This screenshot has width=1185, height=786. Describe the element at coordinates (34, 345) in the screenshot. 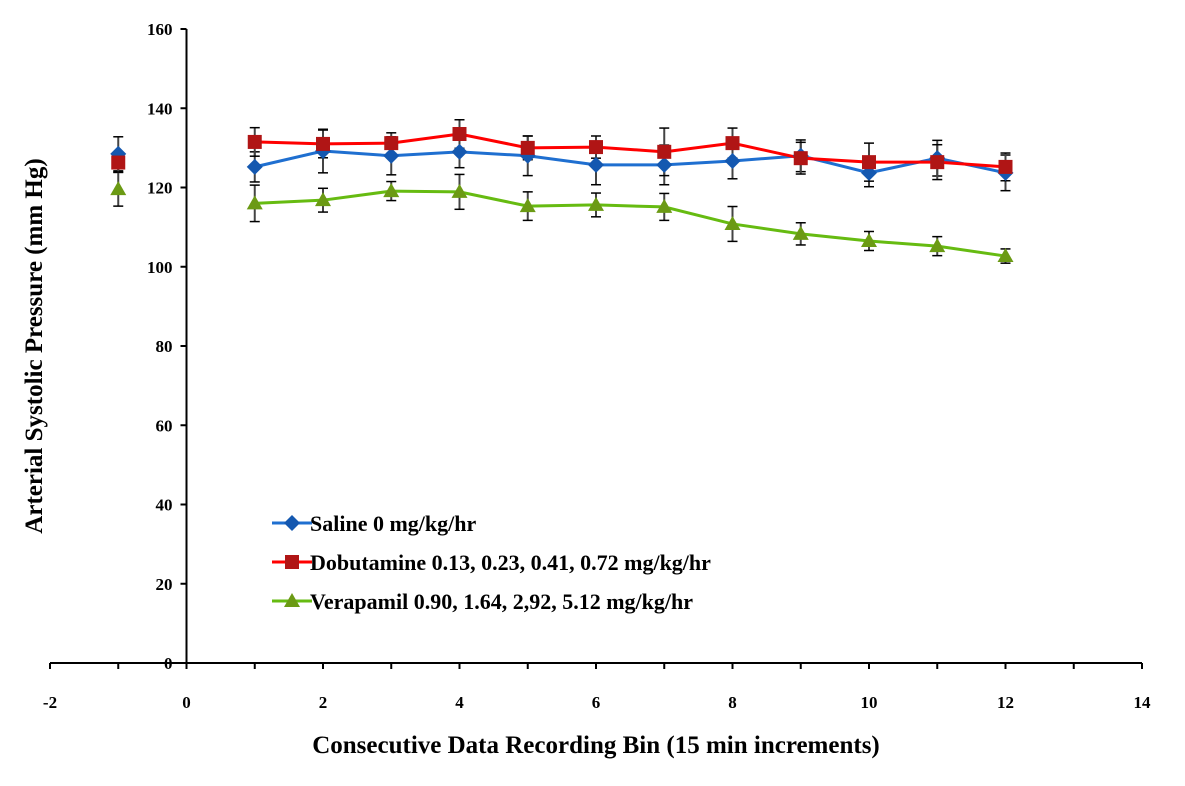

I see `y-axis-title: Arterial Systolic Pressure (mm Hg)` at that location.